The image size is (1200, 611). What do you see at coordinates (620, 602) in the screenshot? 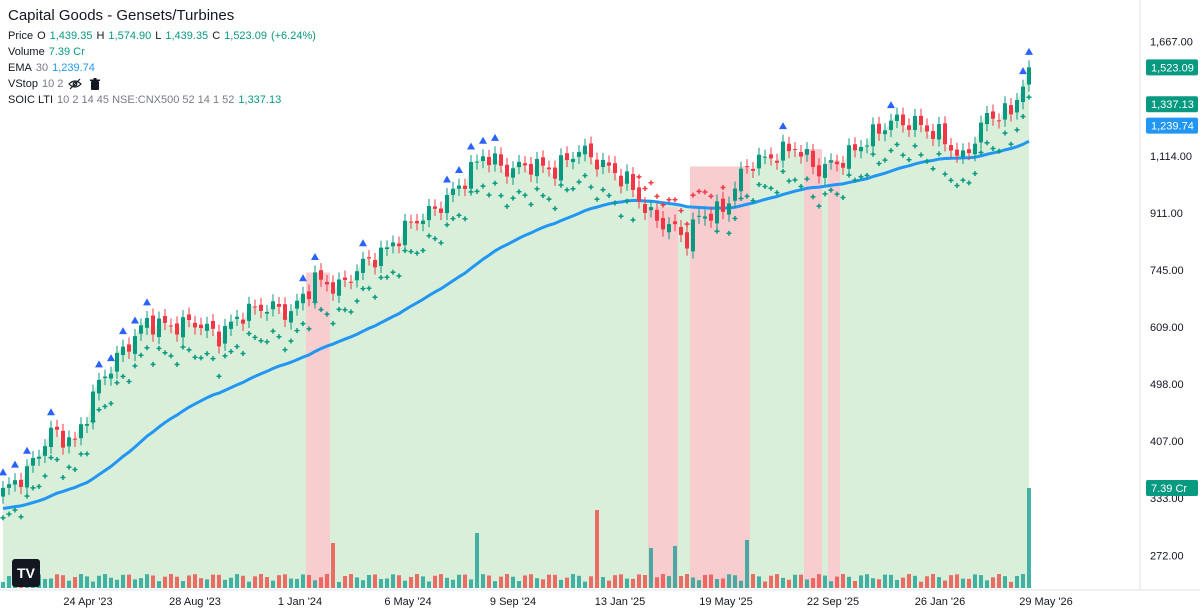
I see `x-tick-label: 13 Jan '25` at bounding box center [620, 602].